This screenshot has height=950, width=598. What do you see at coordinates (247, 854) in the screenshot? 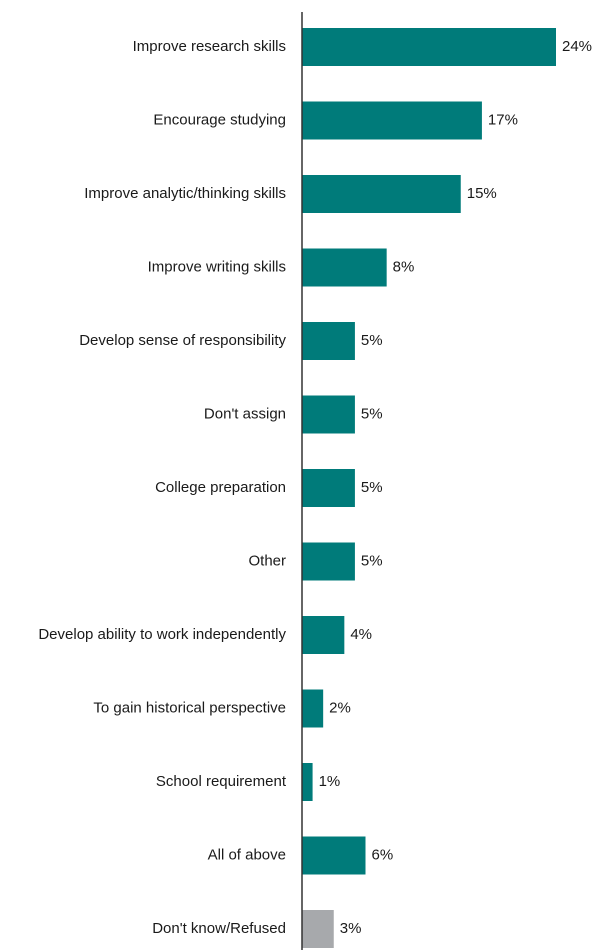
I see `category-label: All of above` at bounding box center [247, 854].